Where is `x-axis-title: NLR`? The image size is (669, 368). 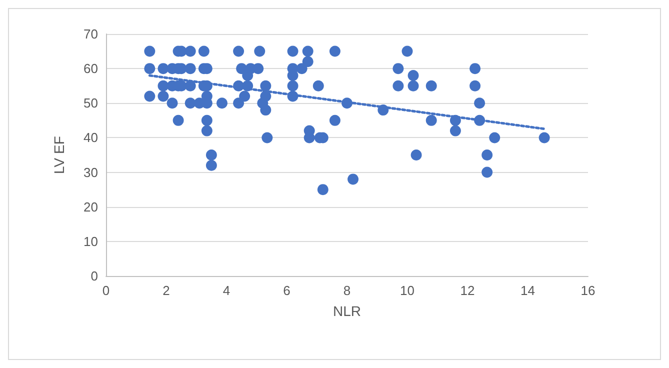 x-axis-title: NLR is located at coordinates (347, 311).